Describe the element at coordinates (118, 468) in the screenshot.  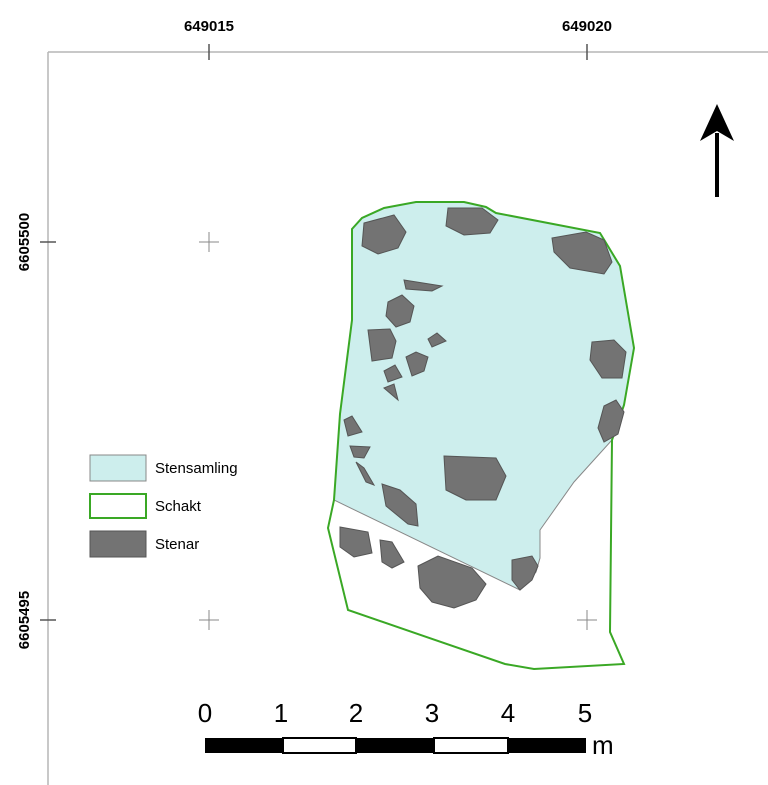
I see `legend-swatch-stensamling` at that location.